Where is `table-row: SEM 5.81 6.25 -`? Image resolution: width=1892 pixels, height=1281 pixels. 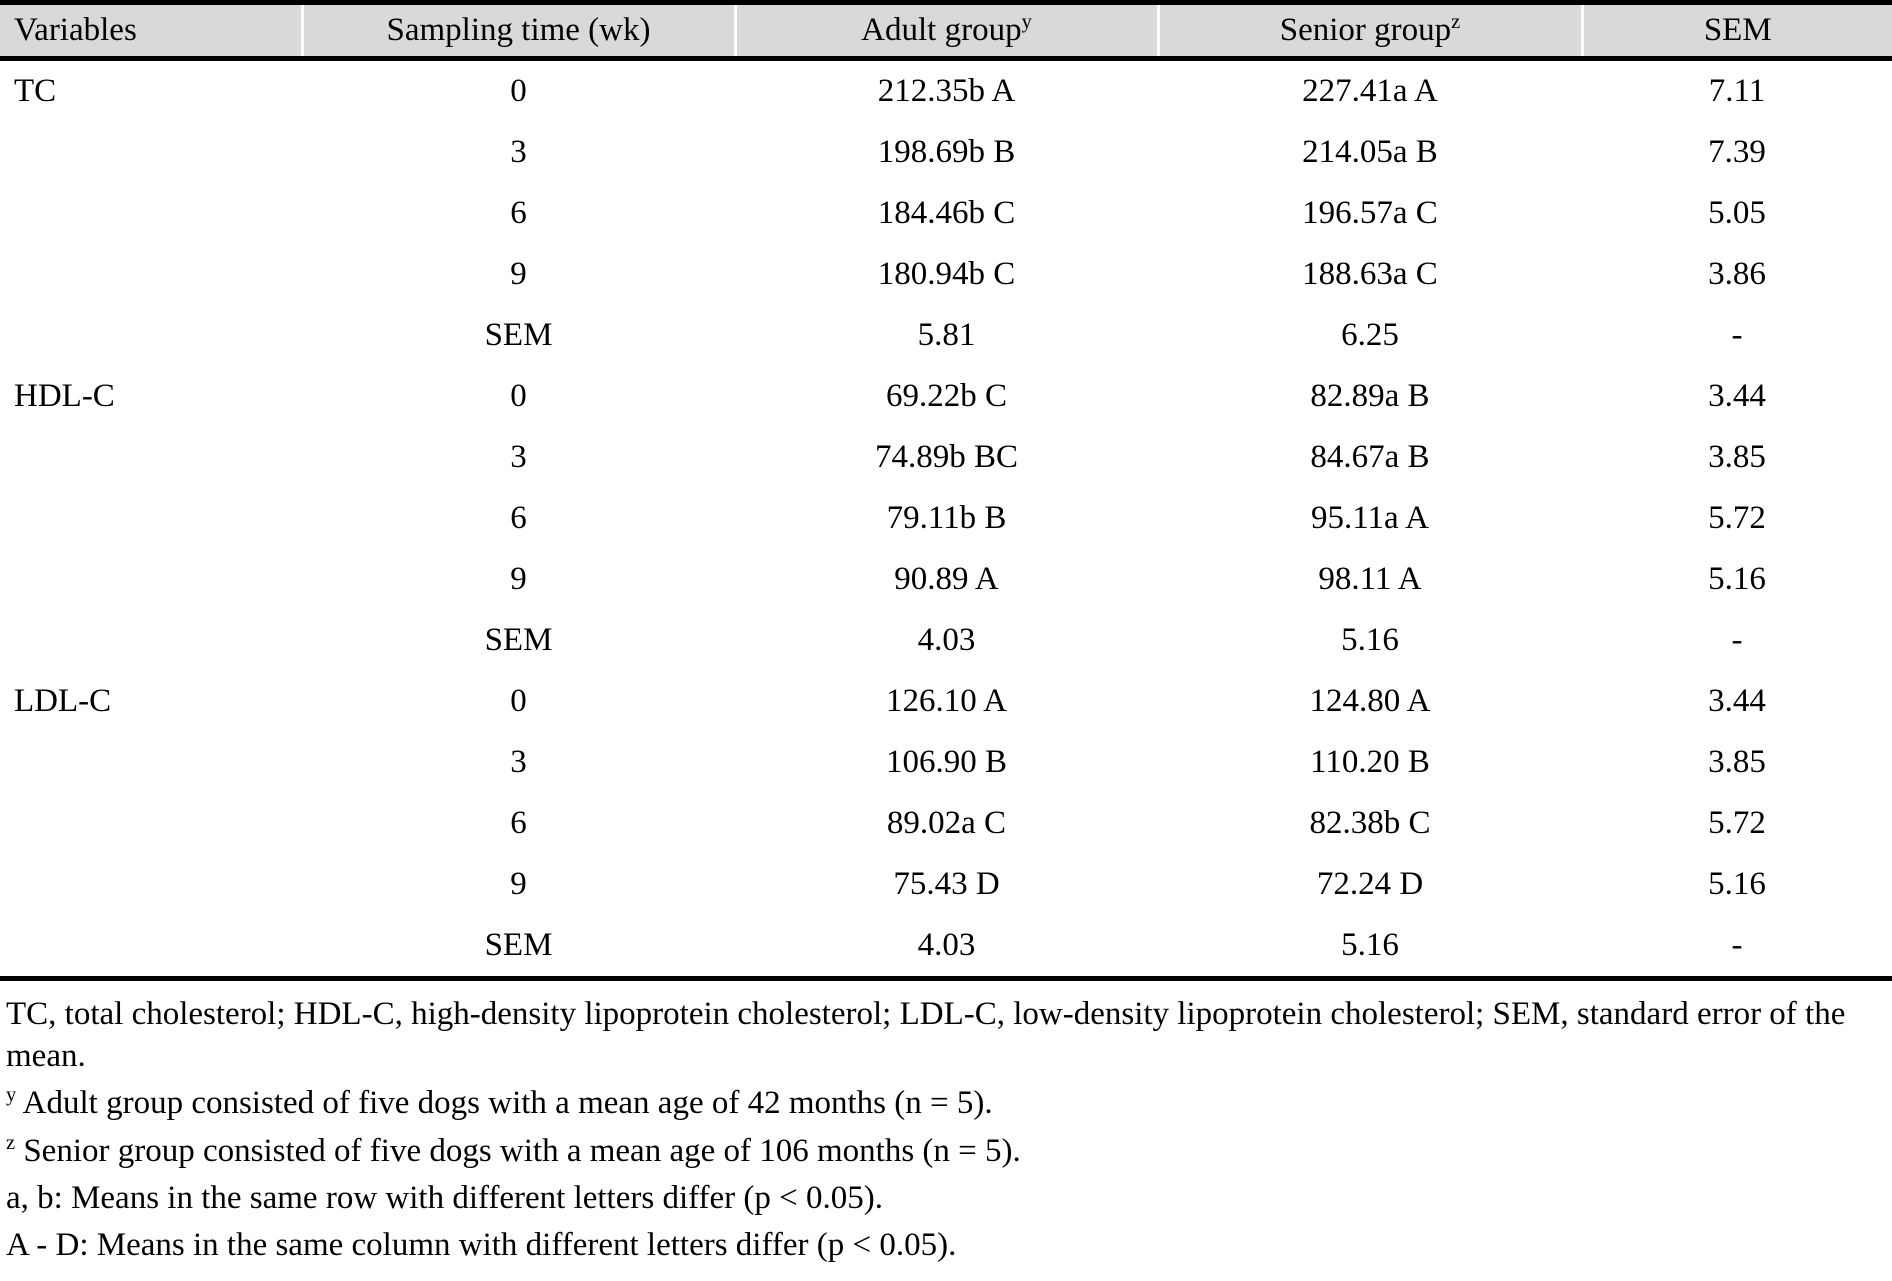
table-row: SEM 5.81 6.25 - is located at coordinates (946, 335).